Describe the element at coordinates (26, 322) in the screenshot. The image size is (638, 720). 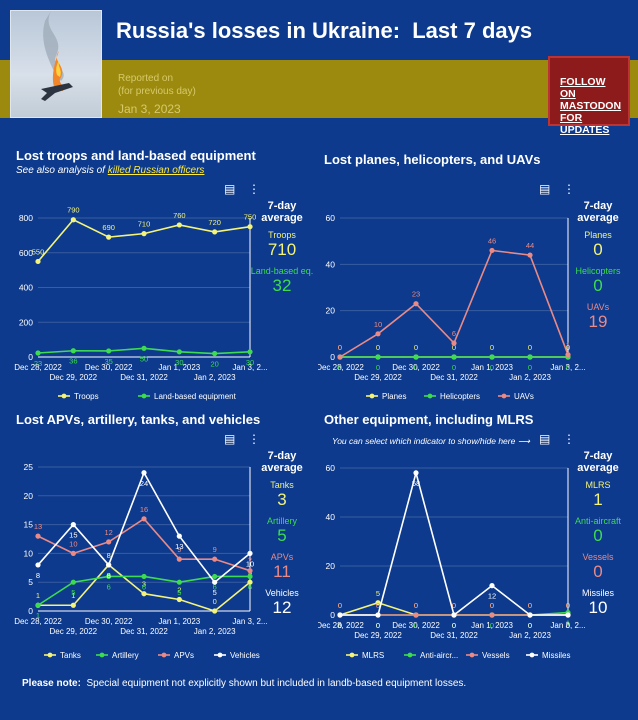
I see `y-tick-label: 200` at that location.